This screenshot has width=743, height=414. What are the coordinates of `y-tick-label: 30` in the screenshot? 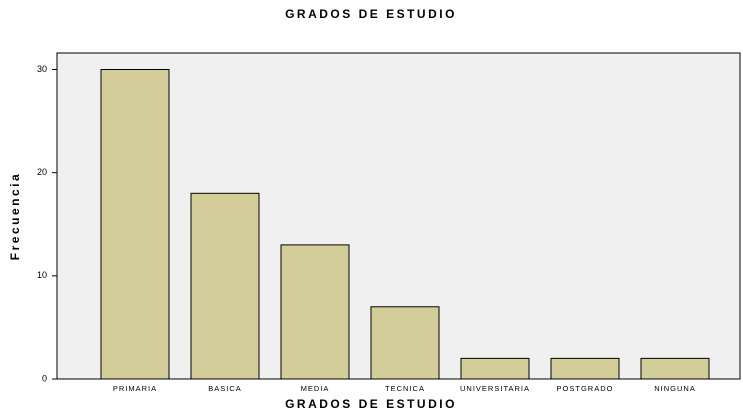 It's located at (42, 69).